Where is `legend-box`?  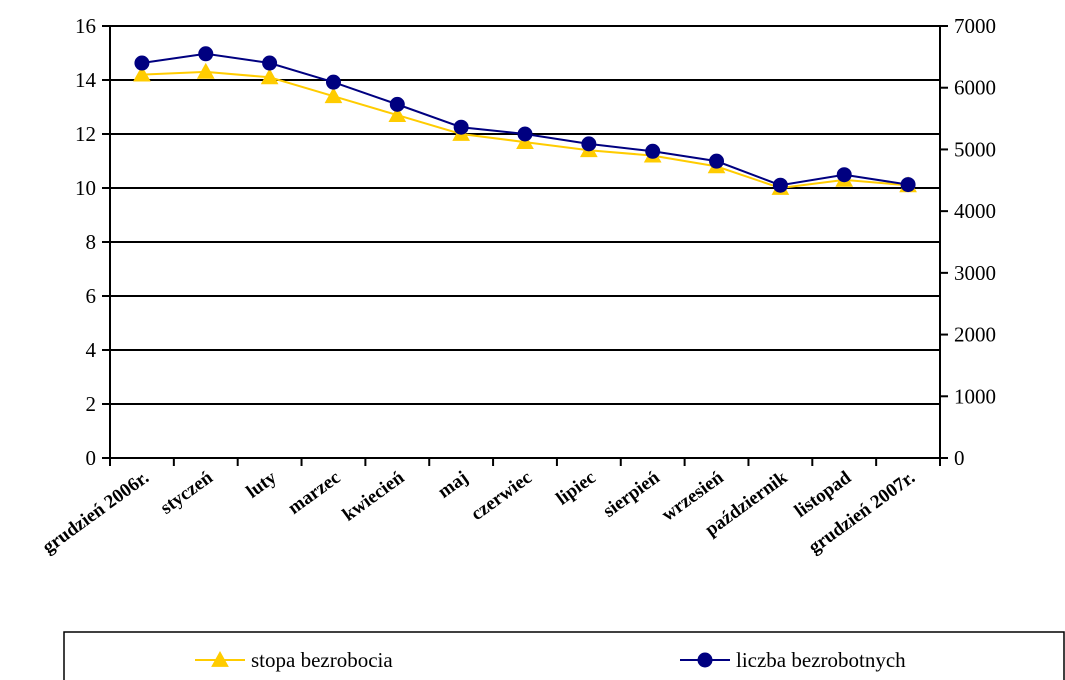 legend-box is located at coordinates (564, 655).